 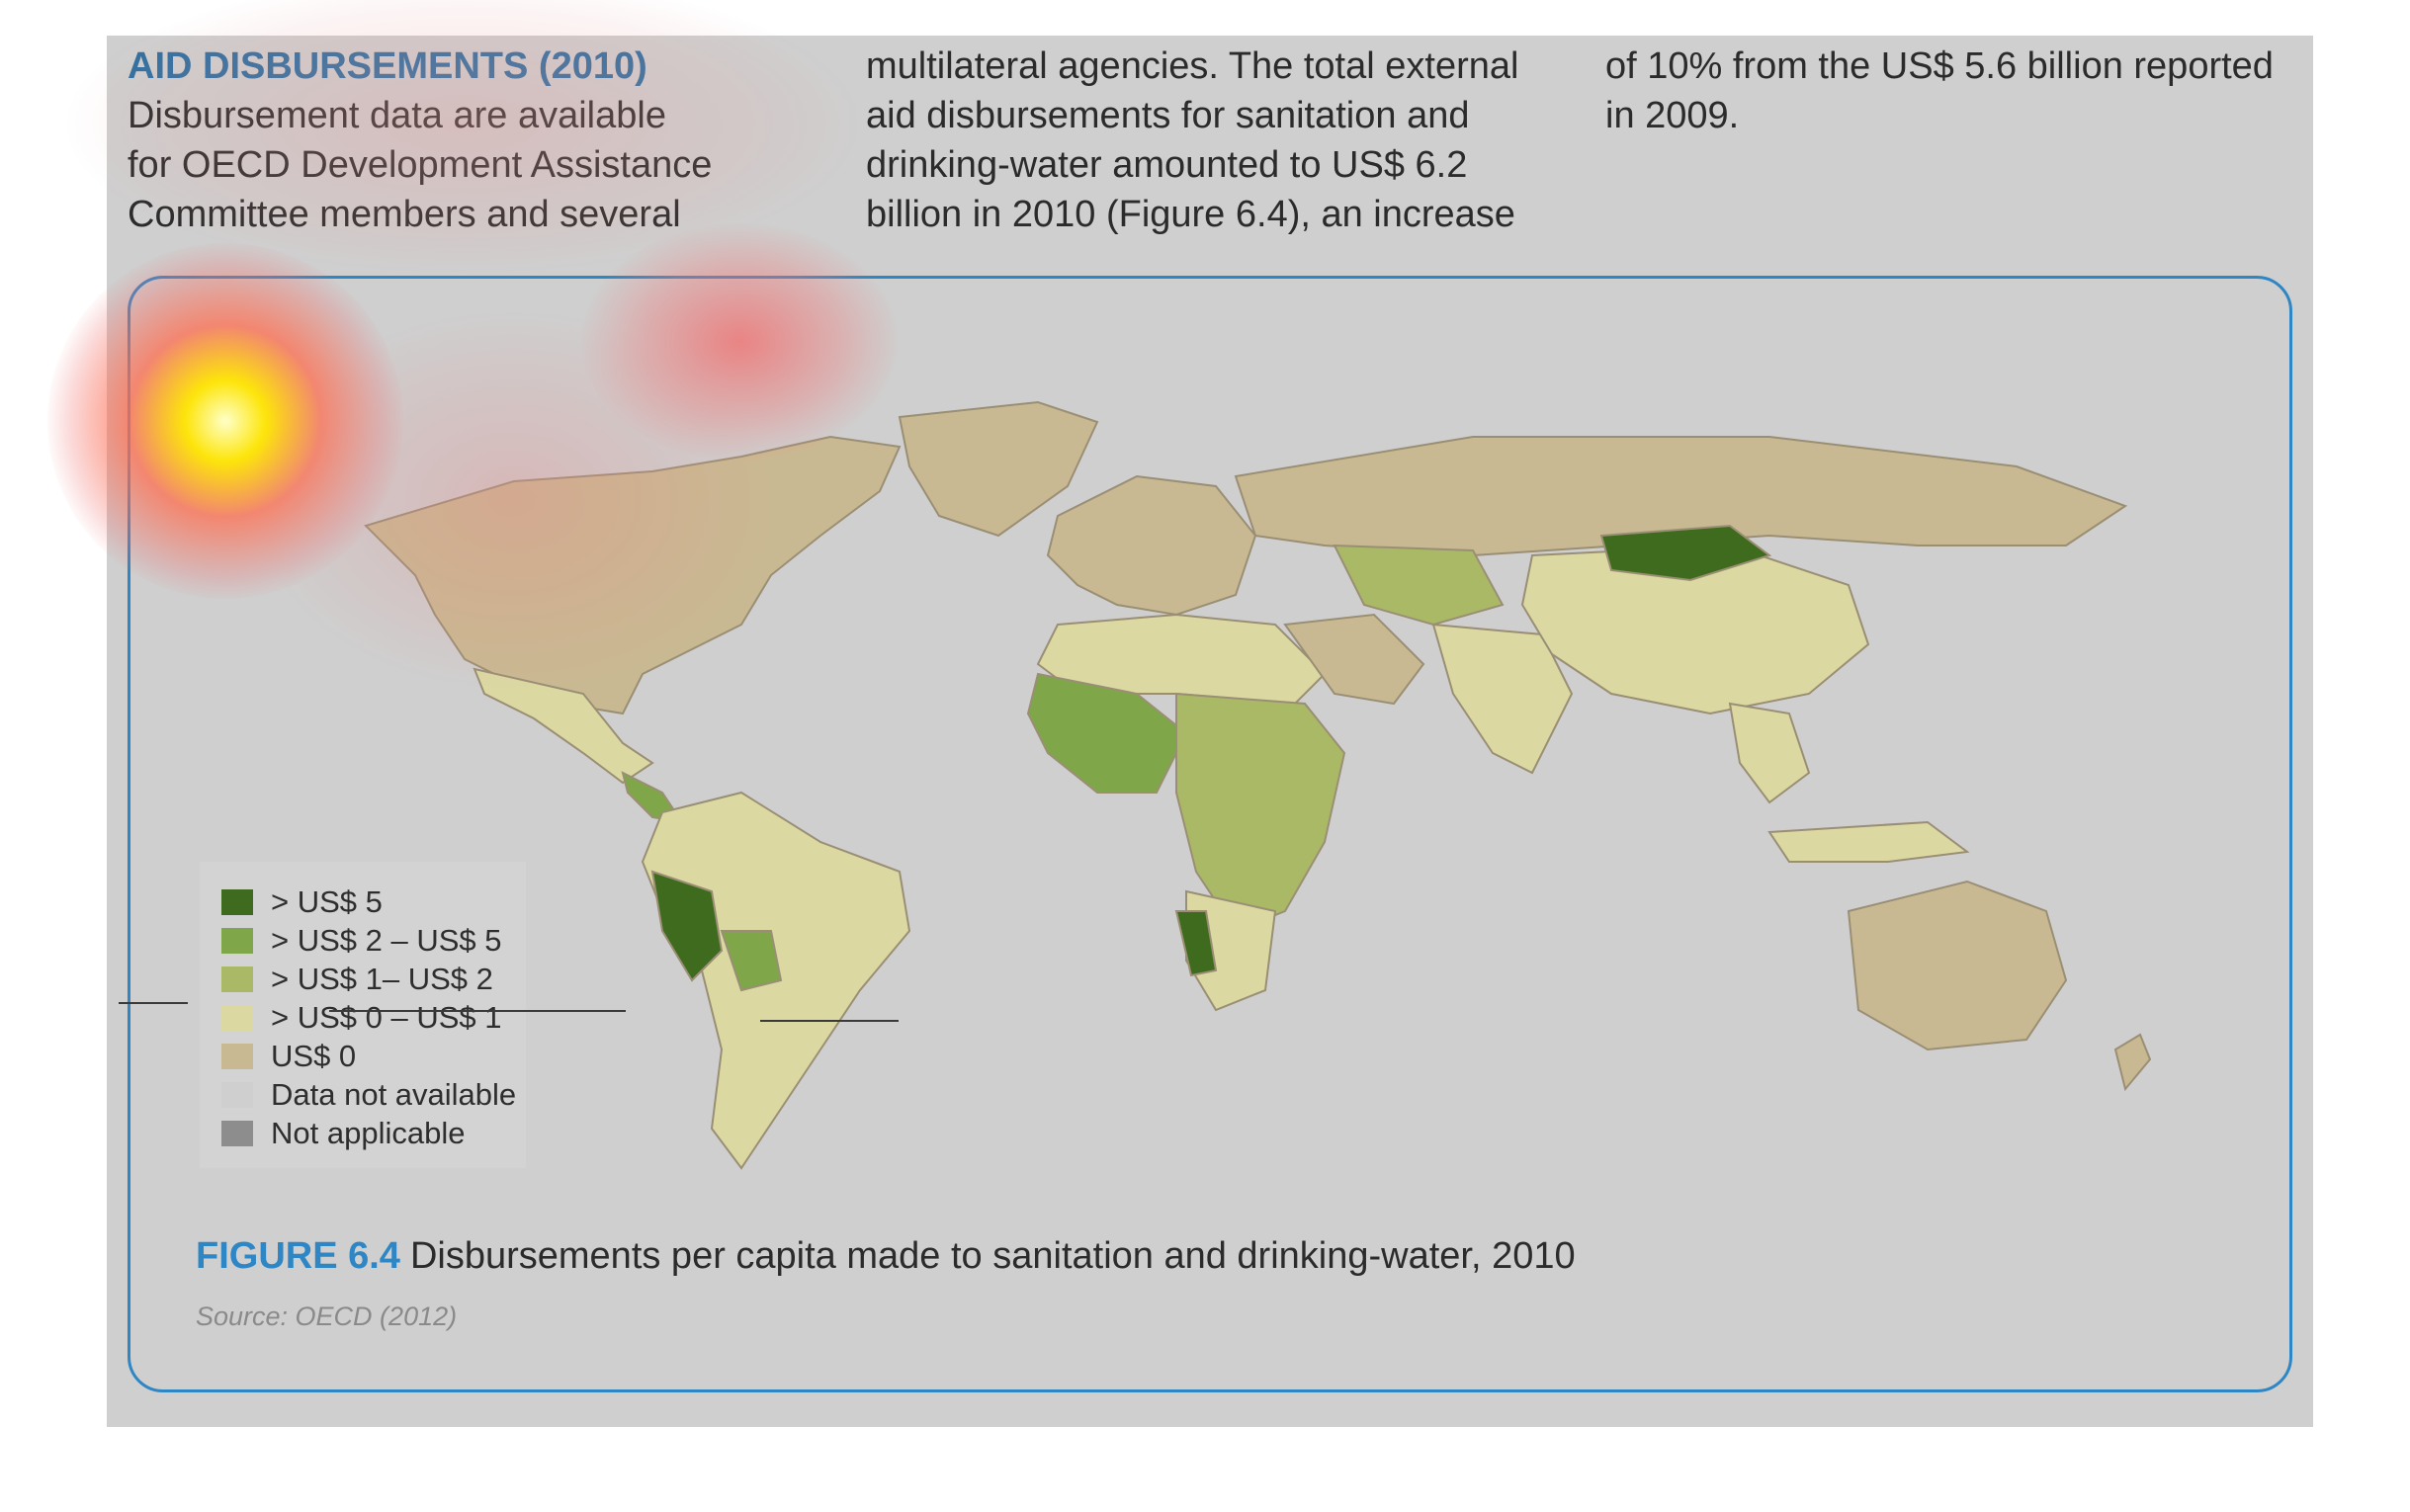 I want to click on map-indonesia, so click(x=1868, y=841).